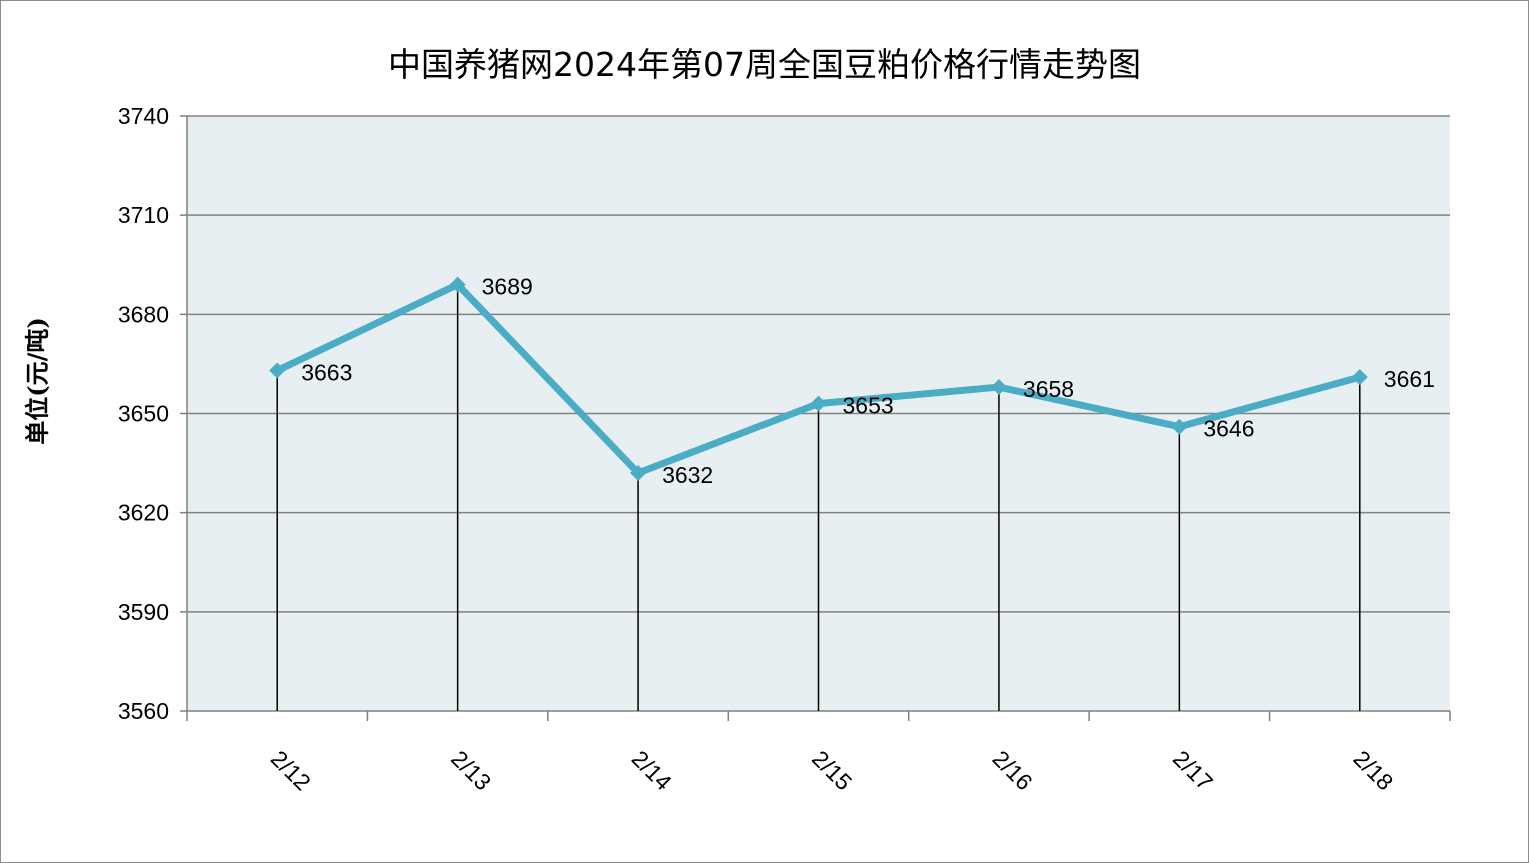 The width and height of the screenshot is (1529, 863). What do you see at coordinates (1048, 389) in the screenshot?
I see `data-label: 3658` at bounding box center [1048, 389].